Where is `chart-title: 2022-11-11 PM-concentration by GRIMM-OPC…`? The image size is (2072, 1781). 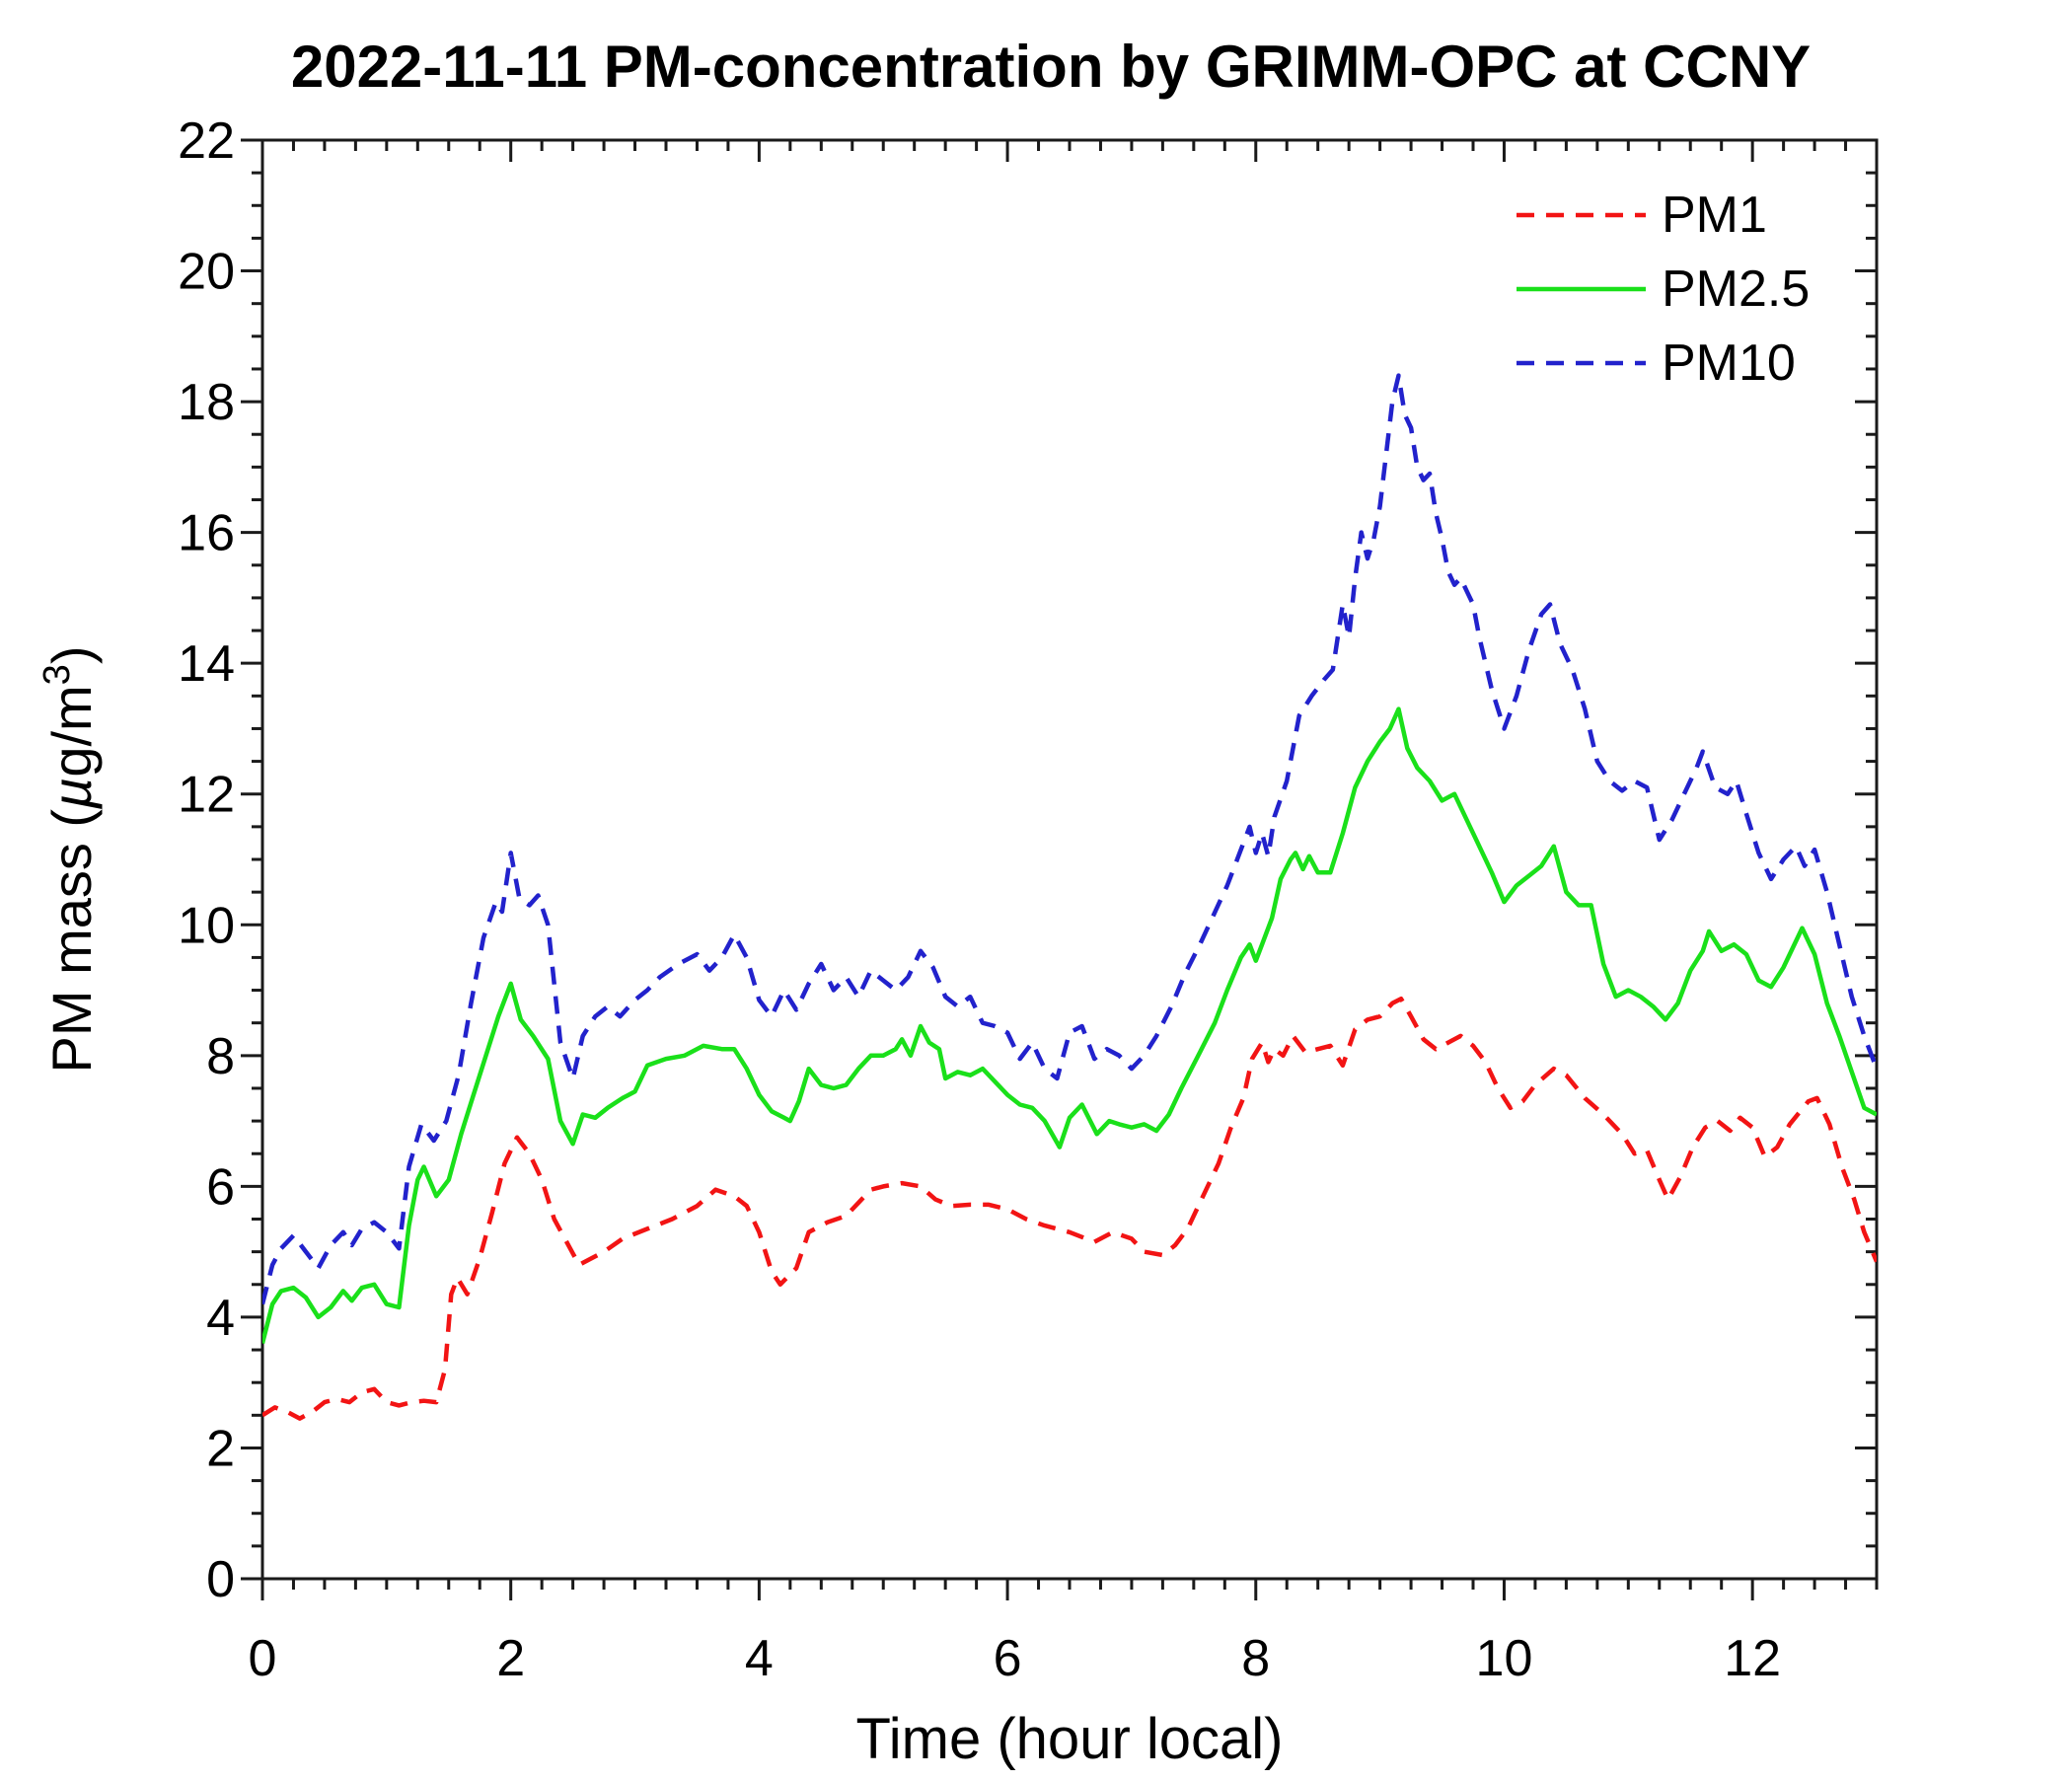
chart-title: 2022-11-11 PM-concentration by GRIMM-OPC… is located at coordinates (1051, 67).